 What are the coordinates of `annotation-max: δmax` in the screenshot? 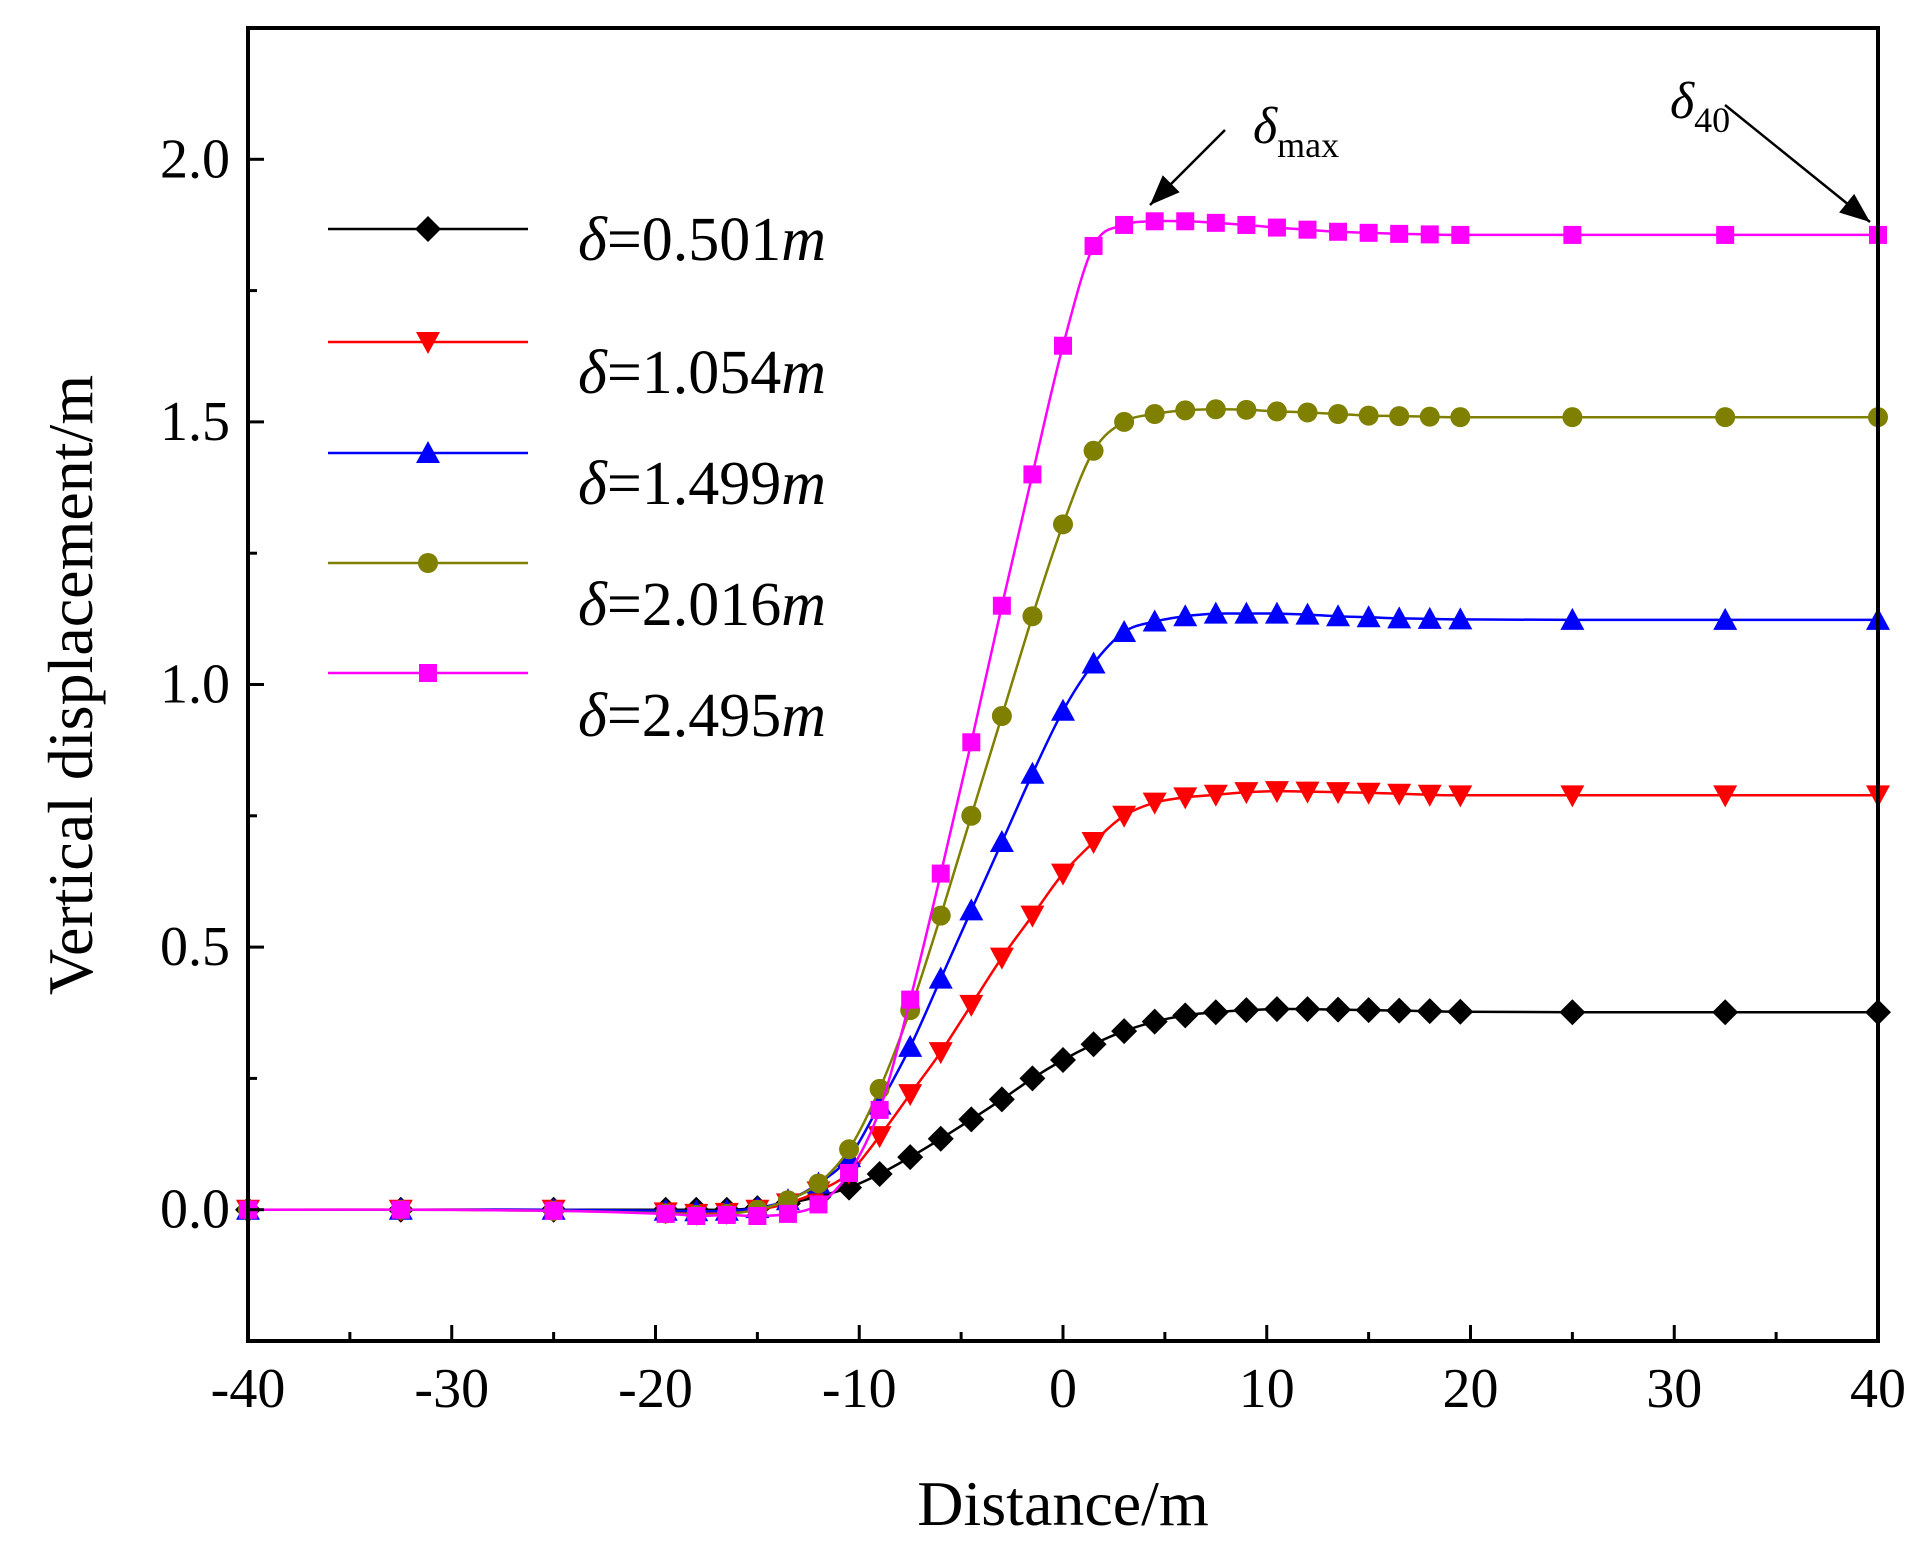 It's located at (1244, 152).